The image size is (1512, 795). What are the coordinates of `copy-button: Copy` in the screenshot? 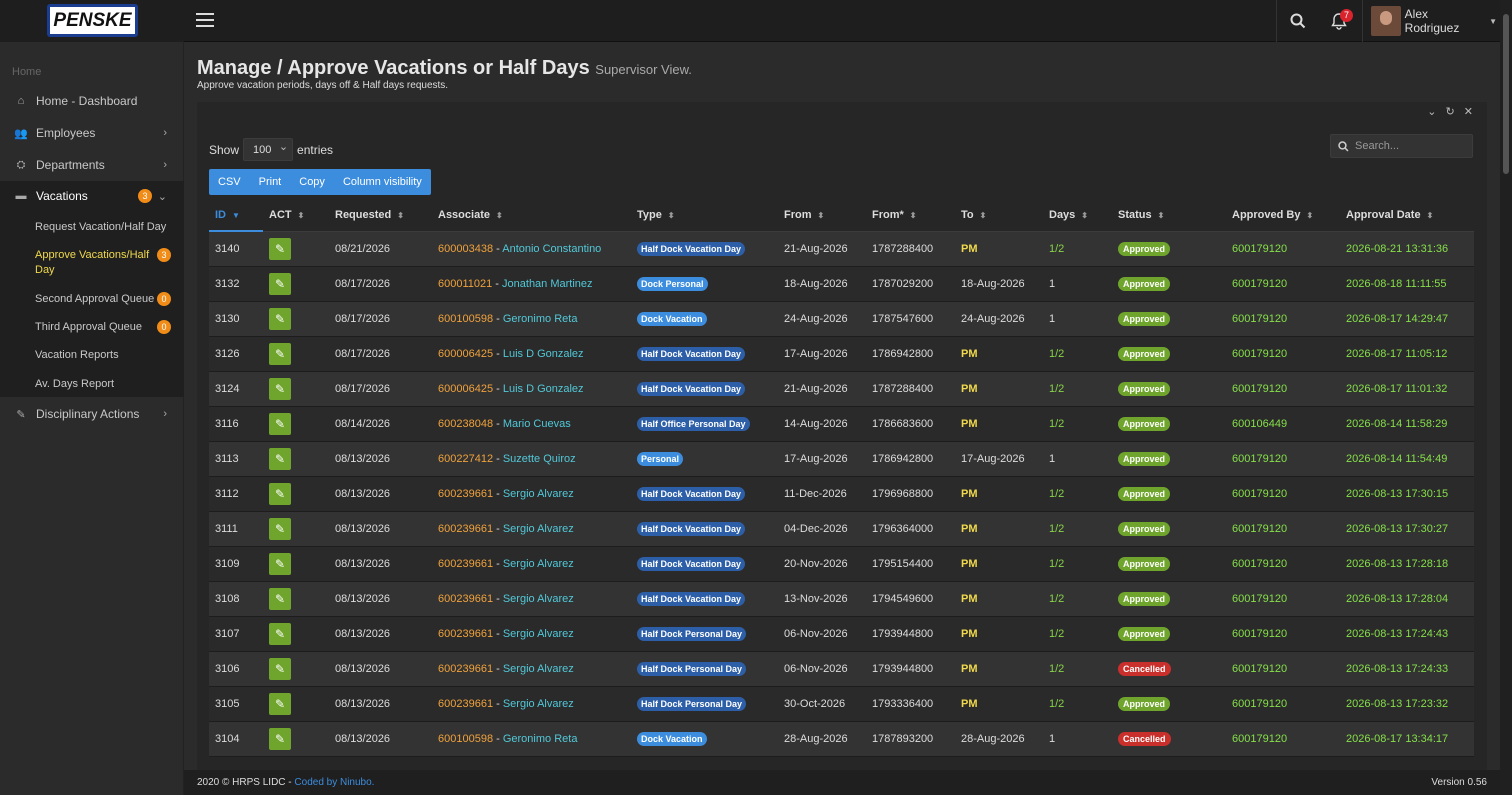 It's located at (312, 182).